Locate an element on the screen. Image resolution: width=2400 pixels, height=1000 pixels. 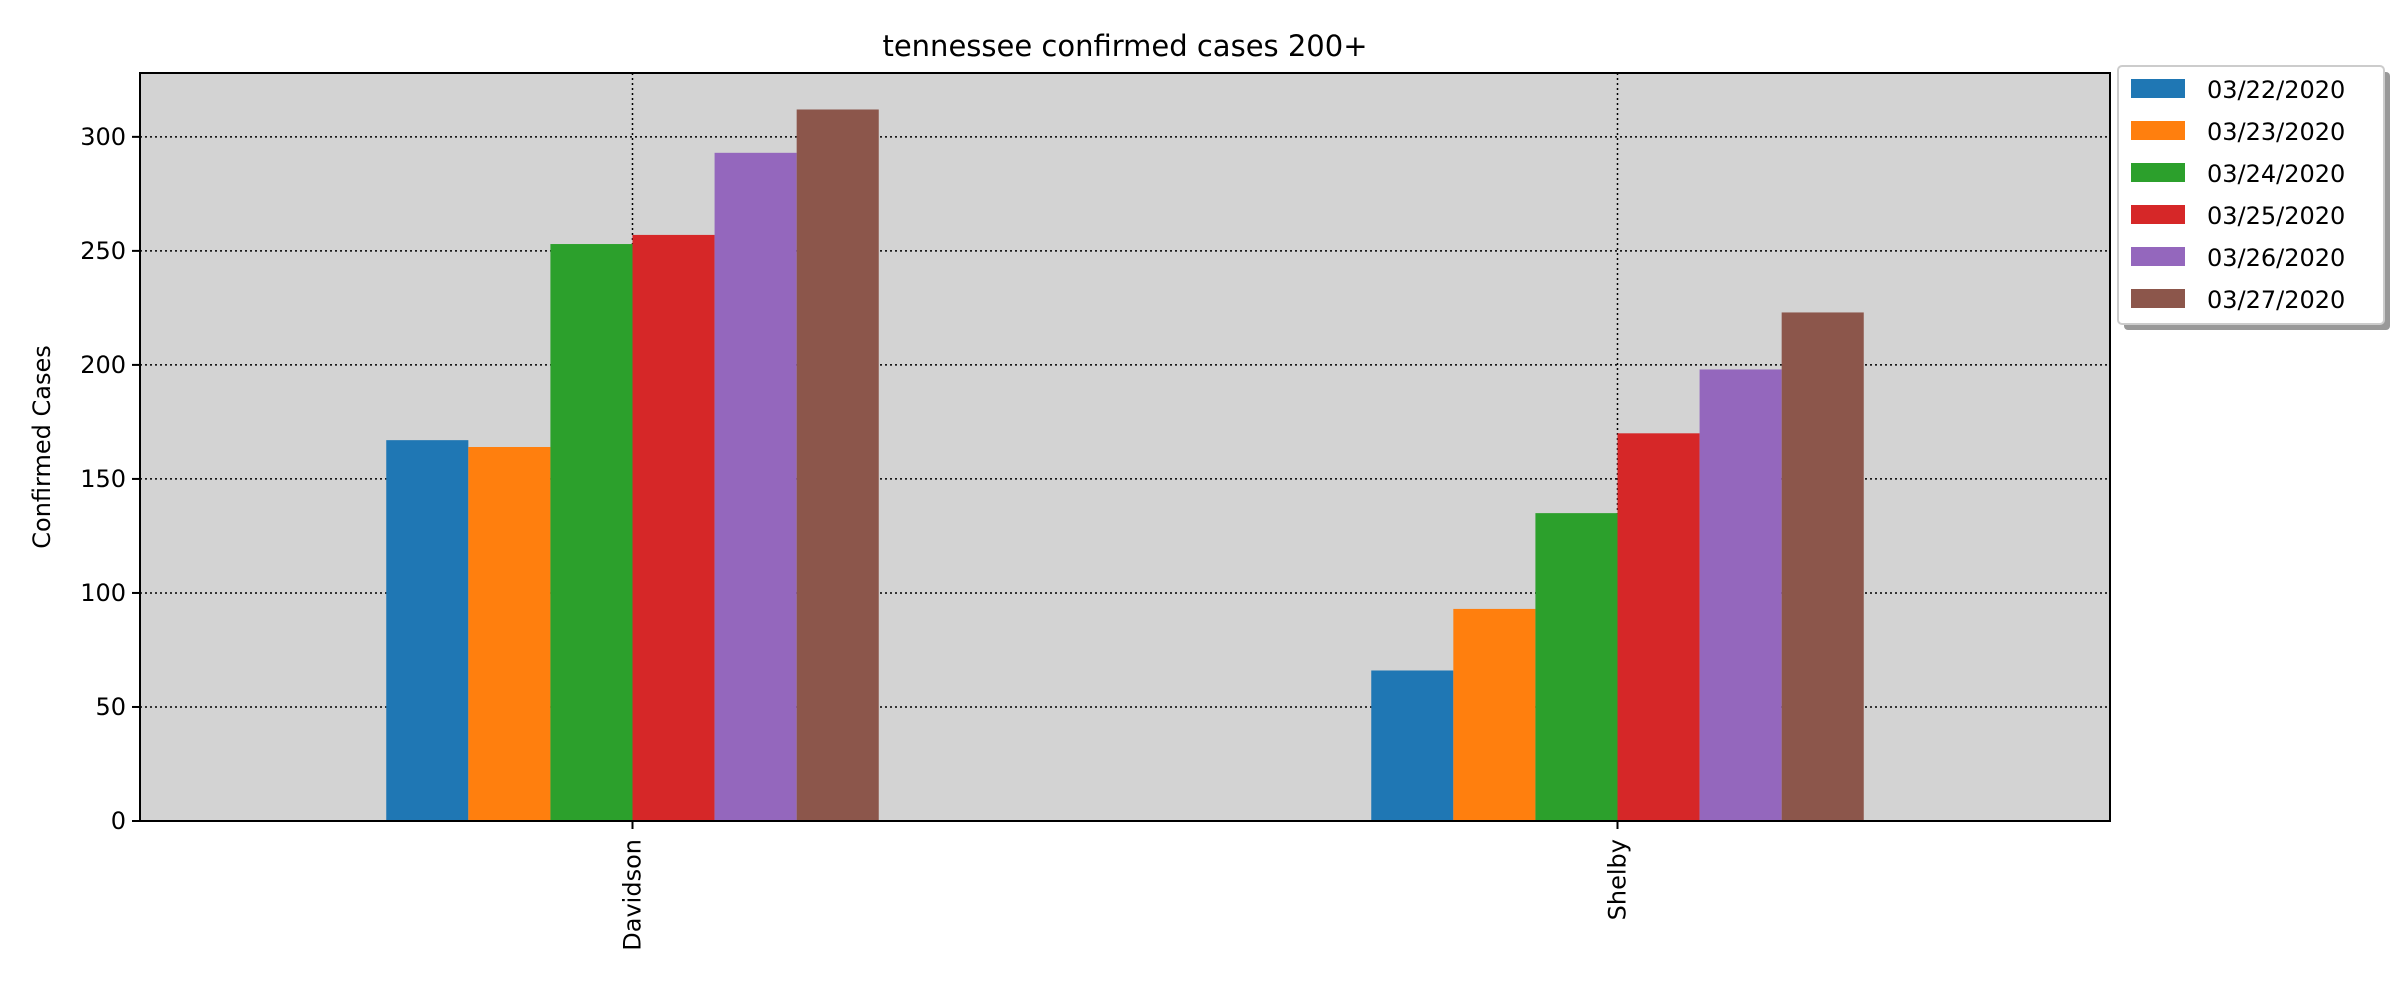
y-axis-title: Confirmed Cases is located at coordinates (42, 446).